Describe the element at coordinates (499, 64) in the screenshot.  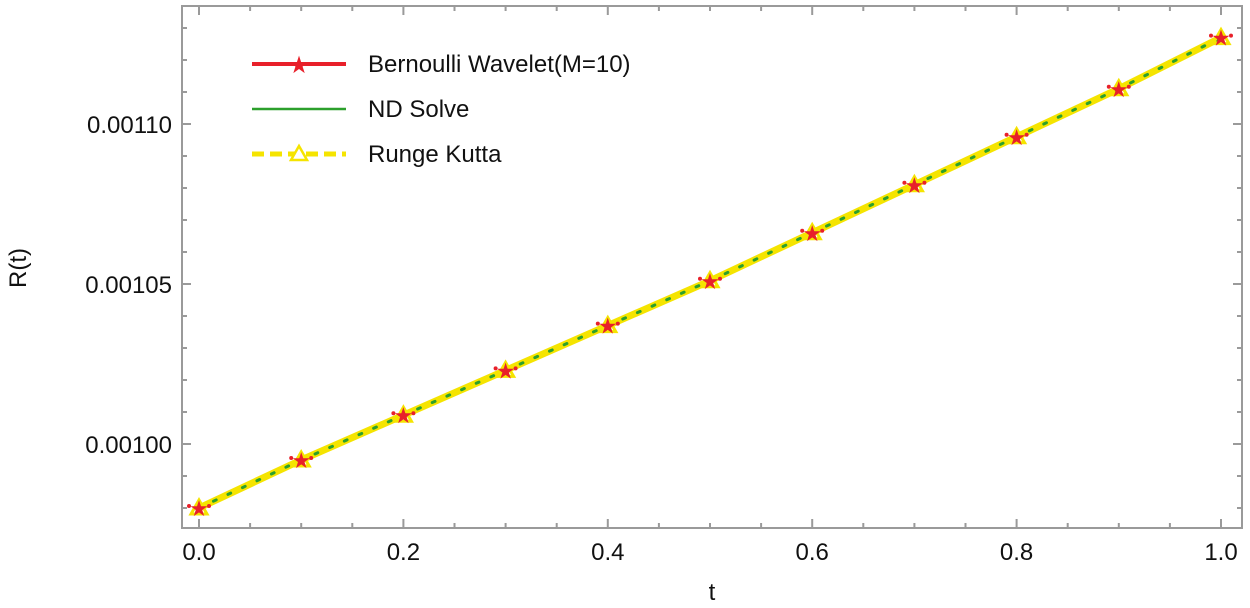
I see `legend-label: Bernoulli Wavelet(M=10)` at that location.